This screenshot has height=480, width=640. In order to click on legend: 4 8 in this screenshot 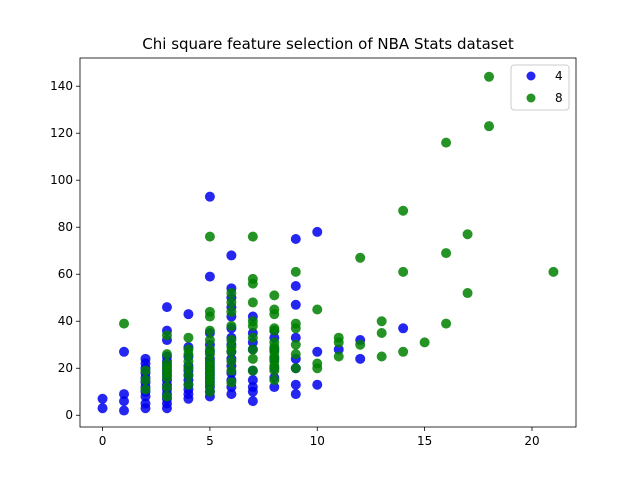, I will do `click(540, 87)`.